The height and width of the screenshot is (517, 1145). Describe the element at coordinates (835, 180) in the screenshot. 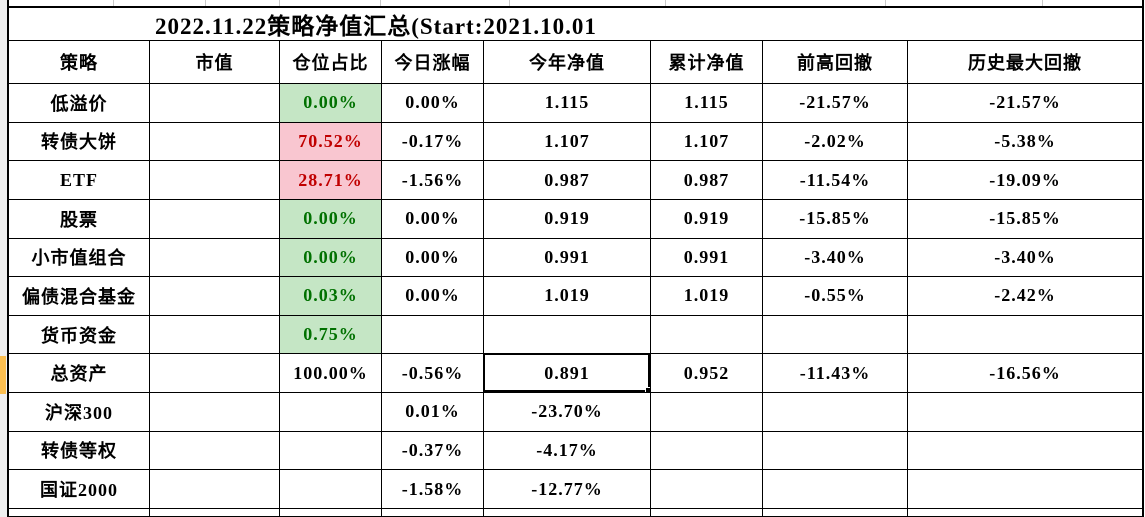

I see `table-cell: -11.54%` at that location.